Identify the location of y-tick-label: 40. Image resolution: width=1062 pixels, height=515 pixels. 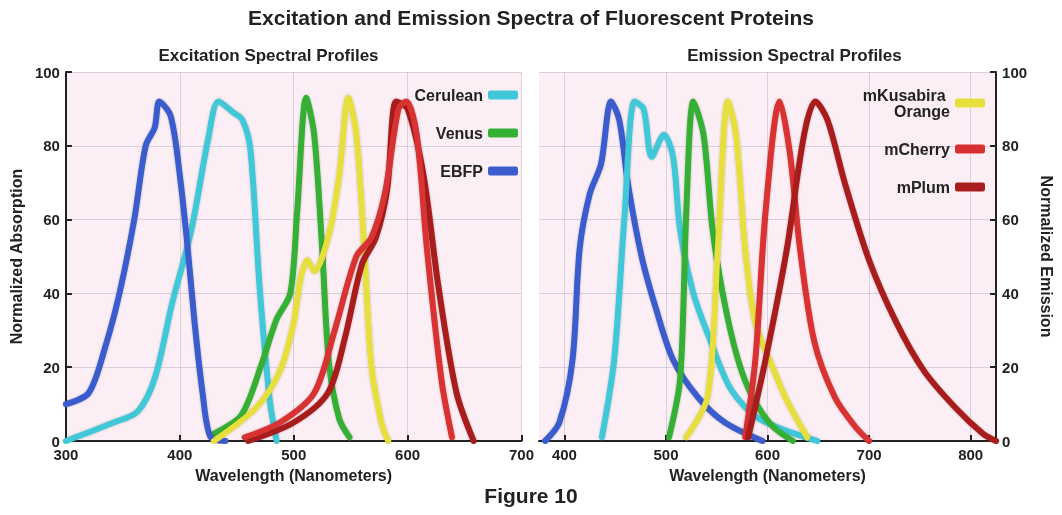
(51, 293).